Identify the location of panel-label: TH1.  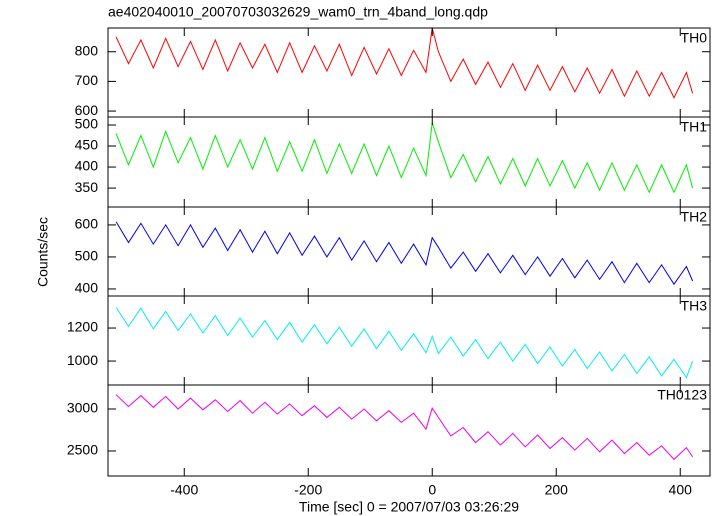
(694, 127).